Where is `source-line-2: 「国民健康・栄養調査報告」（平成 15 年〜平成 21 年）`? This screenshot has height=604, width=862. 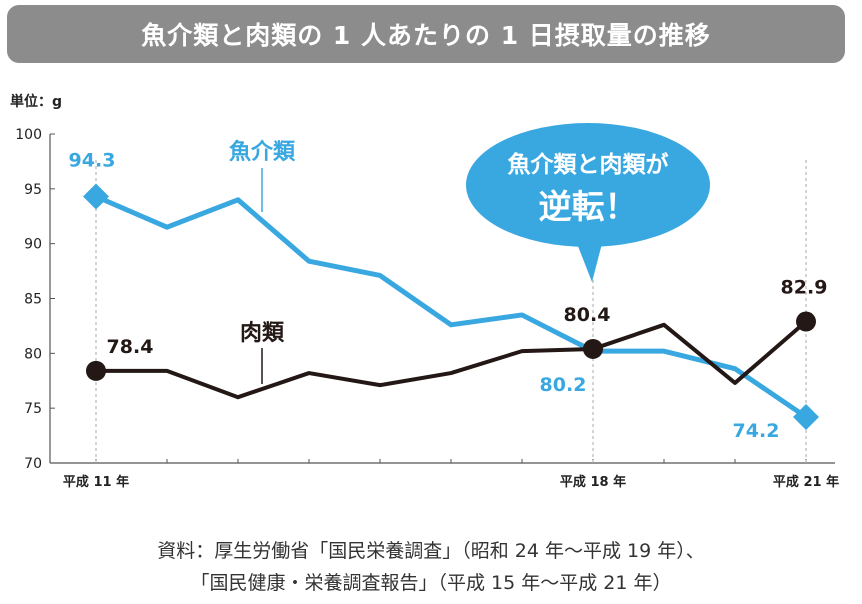
source-line-2: 「国民健康・栄養調査報告」（平成 15 年〜平成 21 年） is located at coordinates (431, 583).